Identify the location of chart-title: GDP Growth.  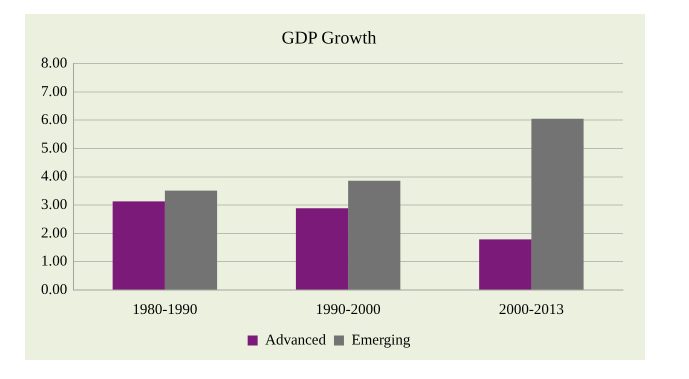
(329, 38).